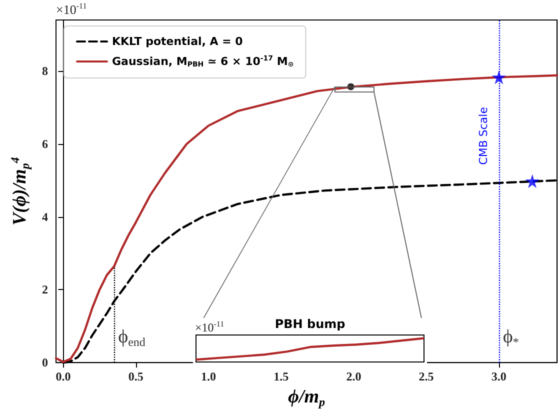 This screenshot has width=558, height=413. I want to click on y-tick-label: 6, so click(45, 143).